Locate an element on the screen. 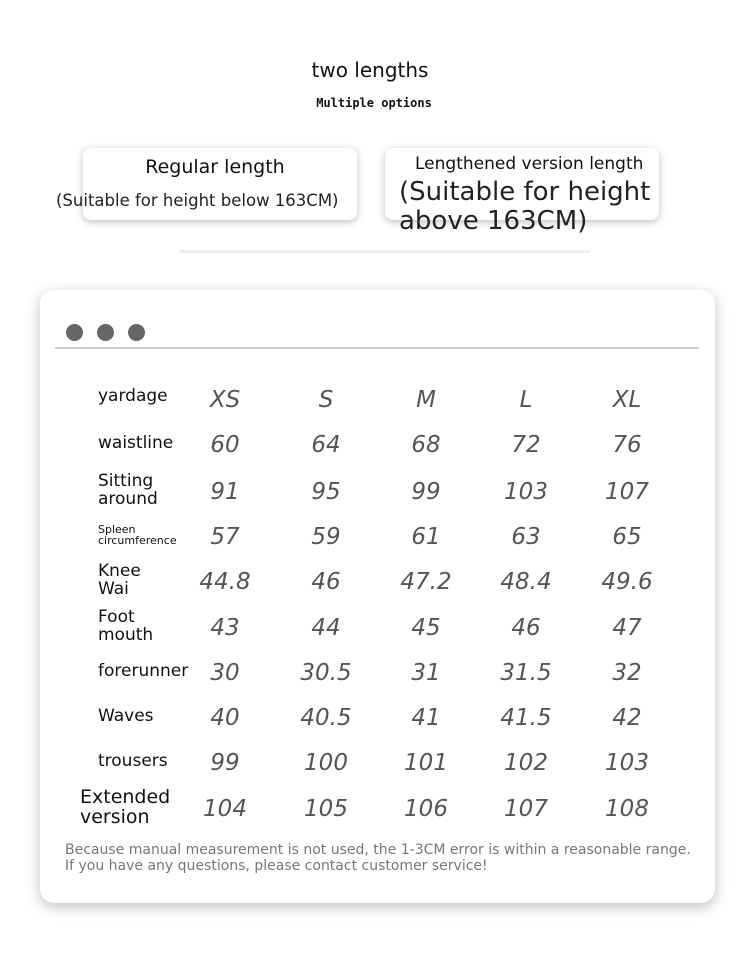 The height and width of the screenshot is (978, 750). table-cell: 108 is located at coordinates (627, 809).